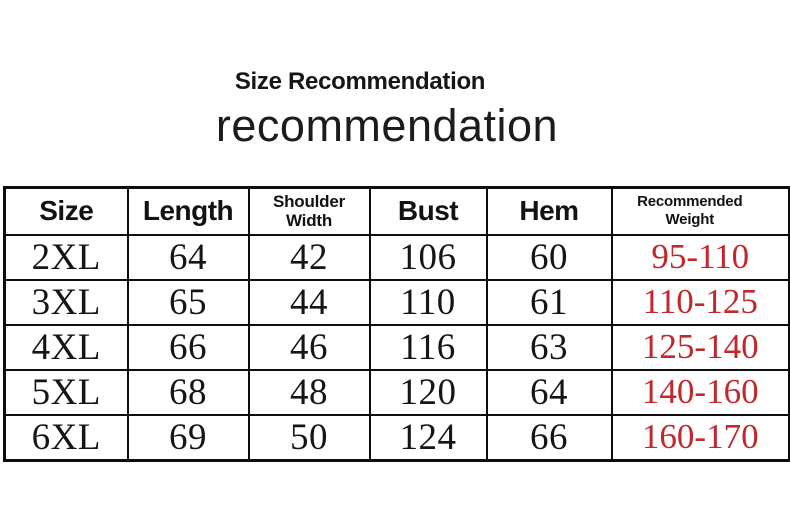 Image resolution: width=790 pixels, height=526 pixels. What do you see at coordinates (309, 257) in the screenshot?
I see `shoulder-width-cell: 42` at bounding box center [309, 257].